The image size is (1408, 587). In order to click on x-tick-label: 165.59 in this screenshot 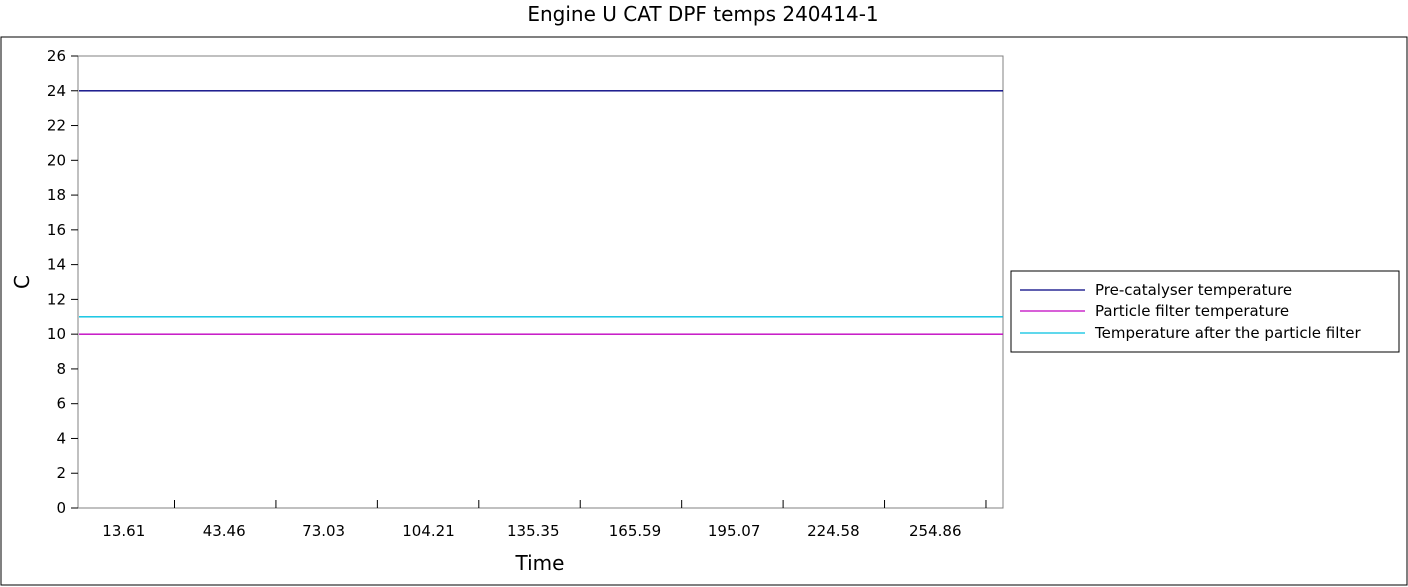, I will do `click(635, 531)`.